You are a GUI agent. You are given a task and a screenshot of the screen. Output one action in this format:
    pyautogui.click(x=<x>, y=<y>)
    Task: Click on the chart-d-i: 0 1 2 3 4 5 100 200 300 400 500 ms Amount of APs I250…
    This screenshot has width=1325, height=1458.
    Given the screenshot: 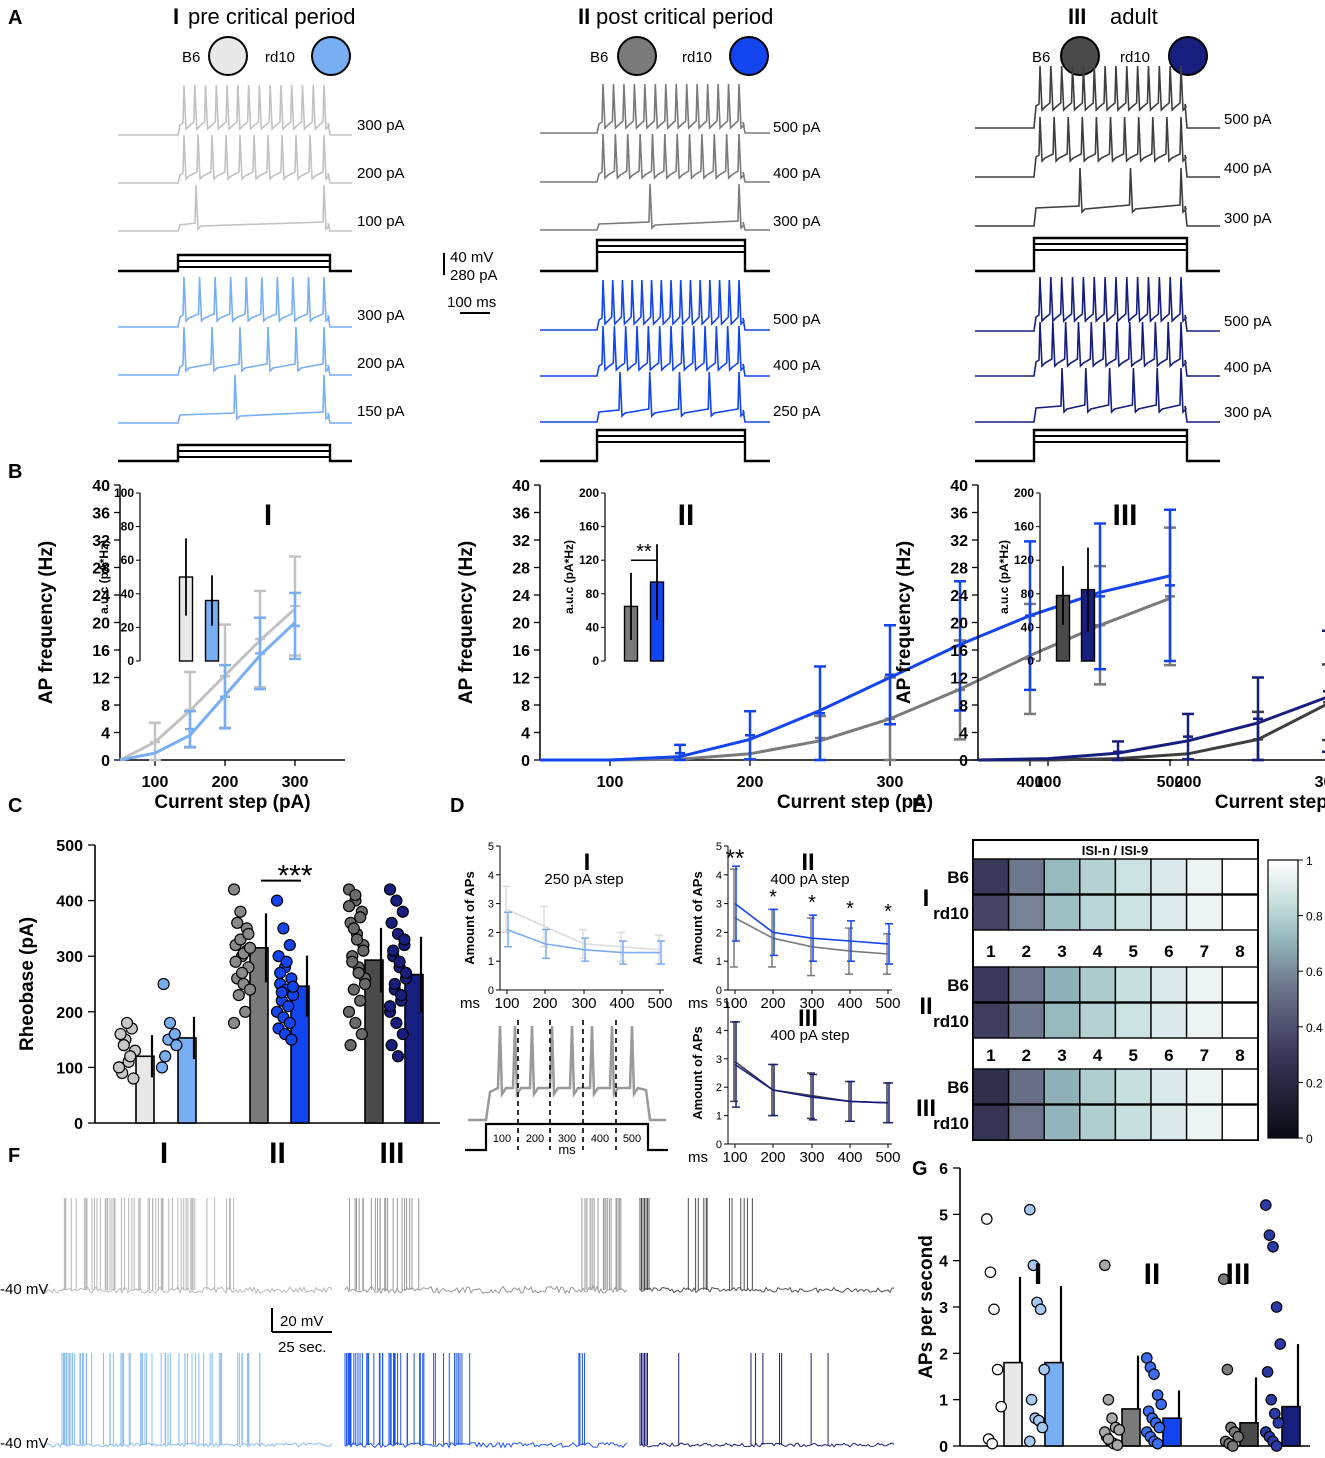 What is the action you would take?
    pyautogui.click(x=566, y=926)
    